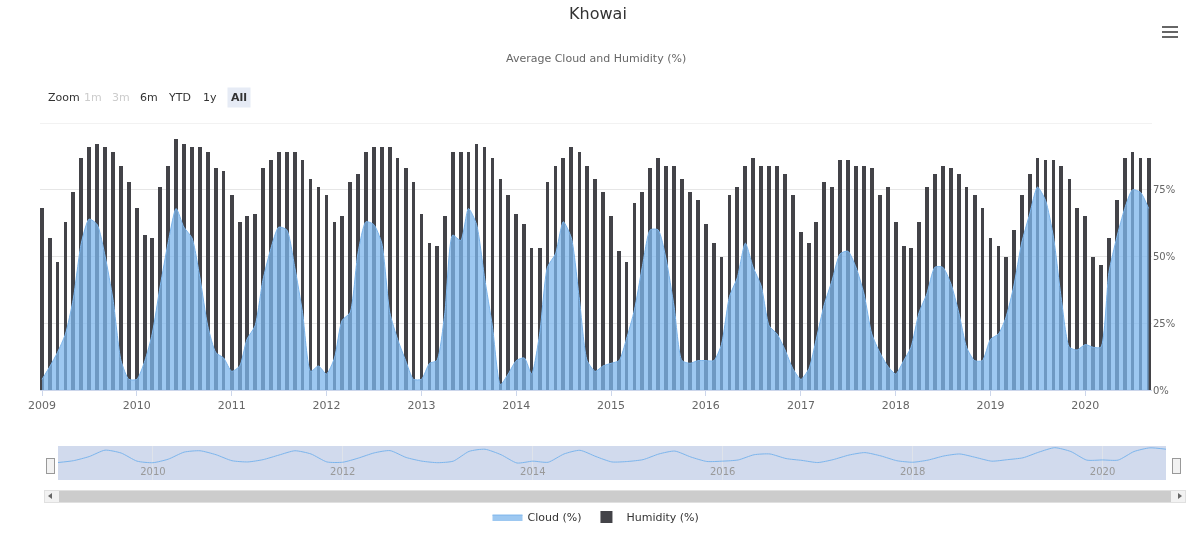 This screenshot has height=544, width=1196. I want to click on y-tick-label: 50%, so click(1164, 256).